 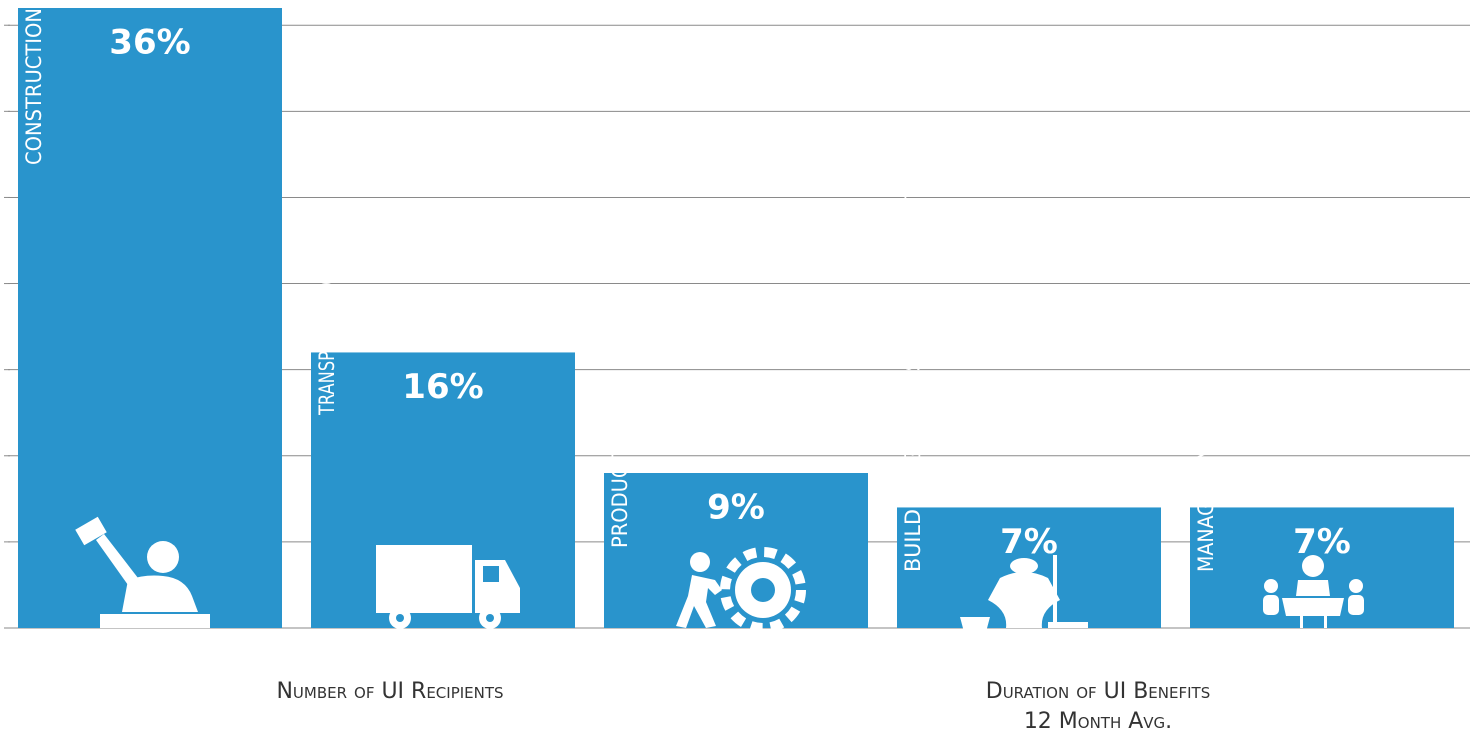 I want to click on icon-production, so click(x=741, y=590).